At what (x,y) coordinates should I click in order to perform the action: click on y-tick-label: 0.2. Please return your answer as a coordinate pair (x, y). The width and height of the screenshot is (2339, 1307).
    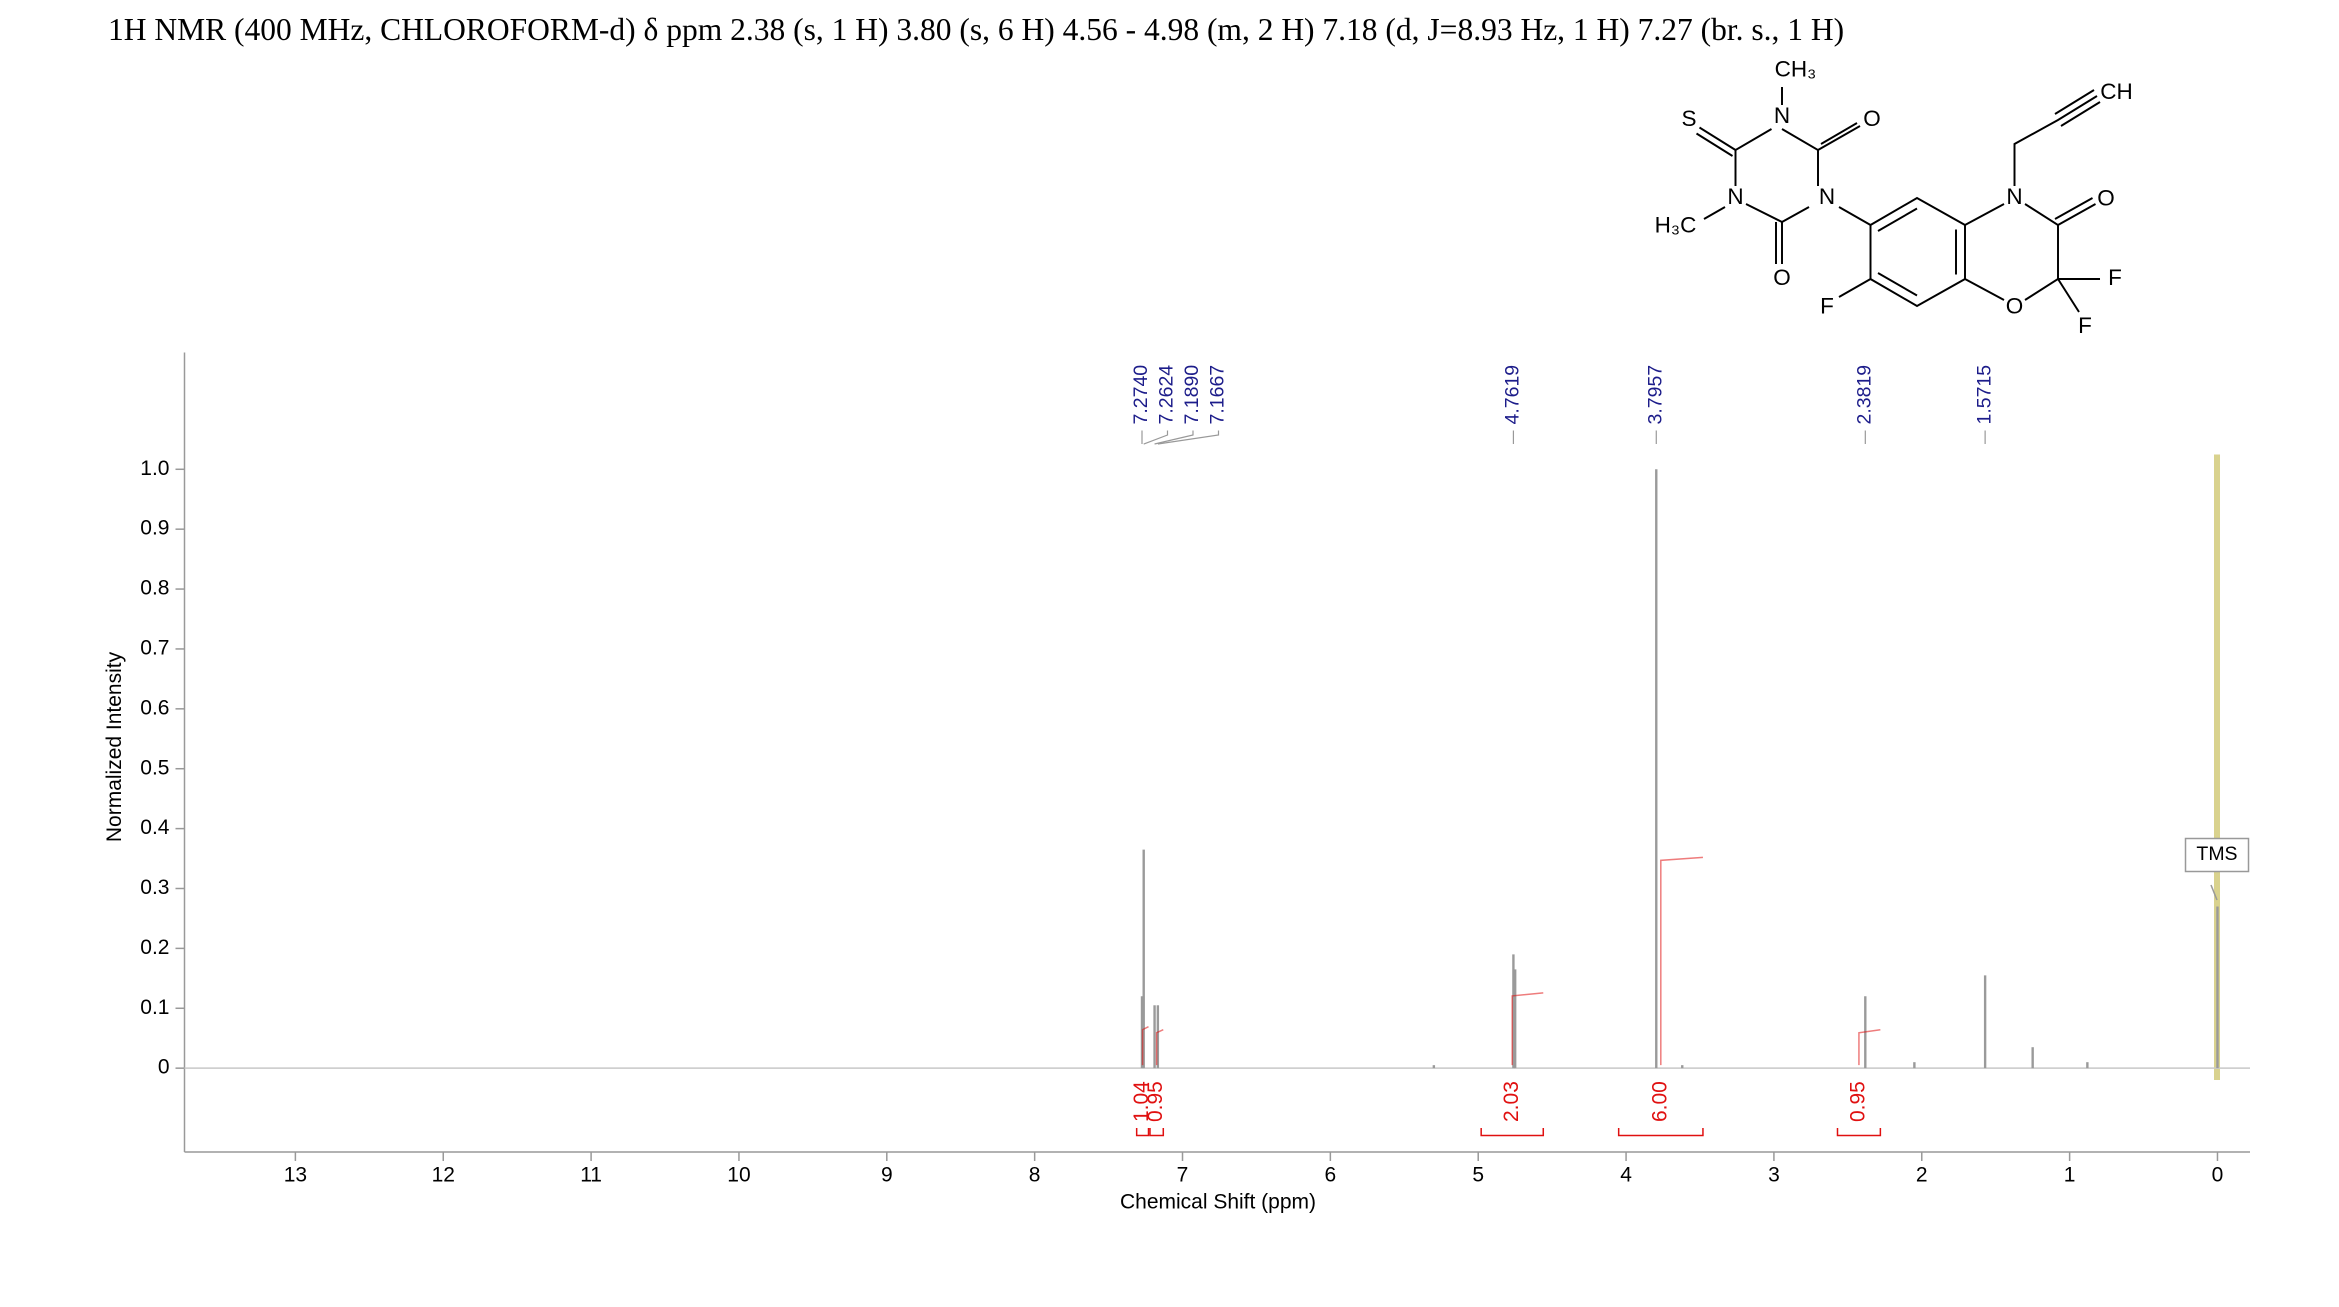
    Looking at the image, I should click on (154, 947).